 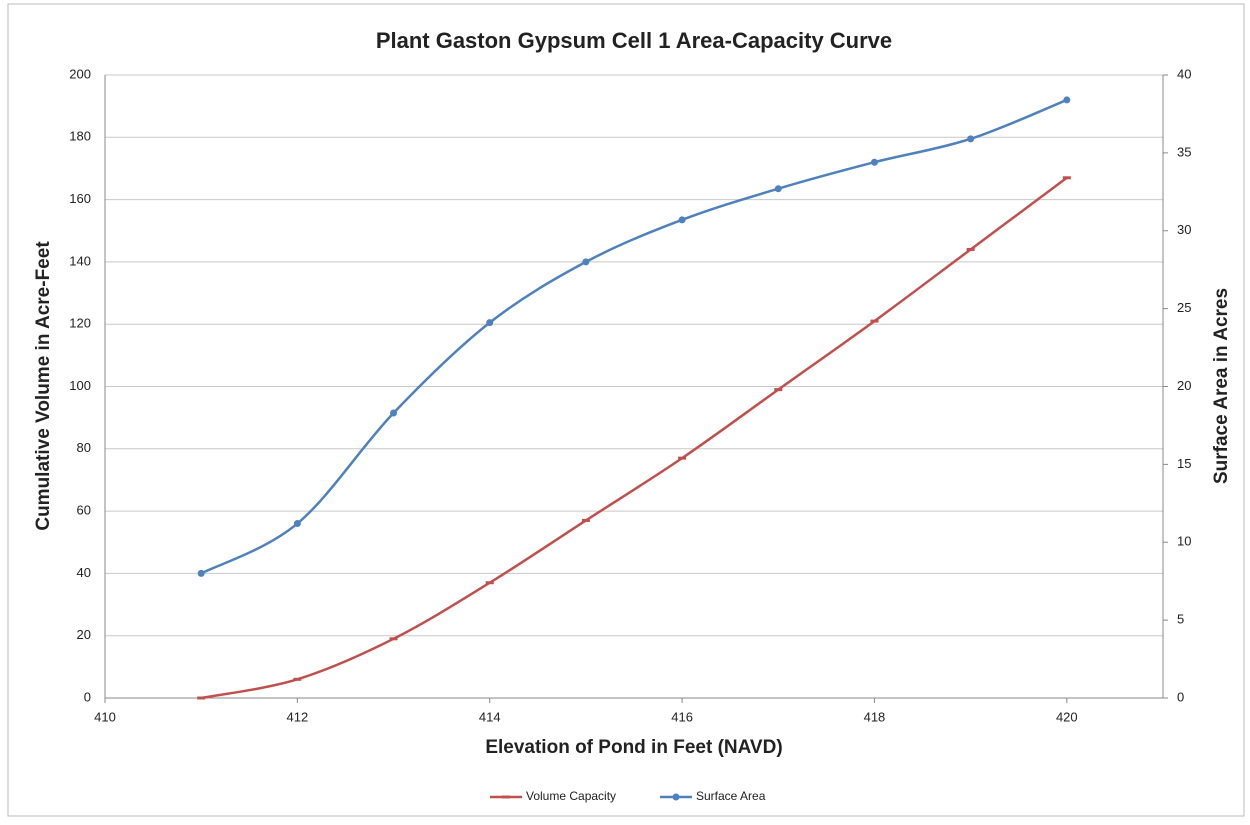 I want to click on y2-tick-label: 40, so click(x=1184, y=73).